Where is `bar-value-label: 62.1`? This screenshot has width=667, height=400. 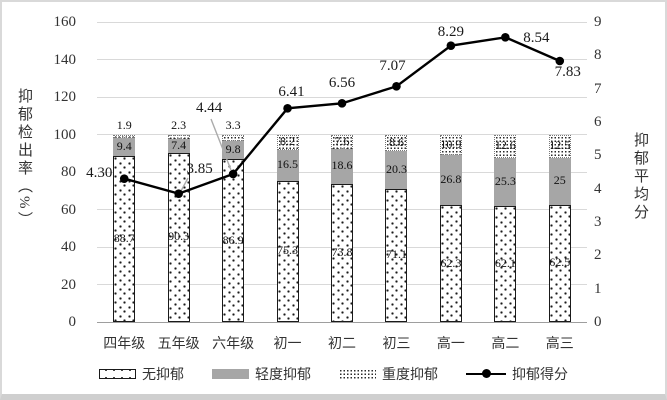
bar-value-label: 62.1 is located at coordinates (505, 262).